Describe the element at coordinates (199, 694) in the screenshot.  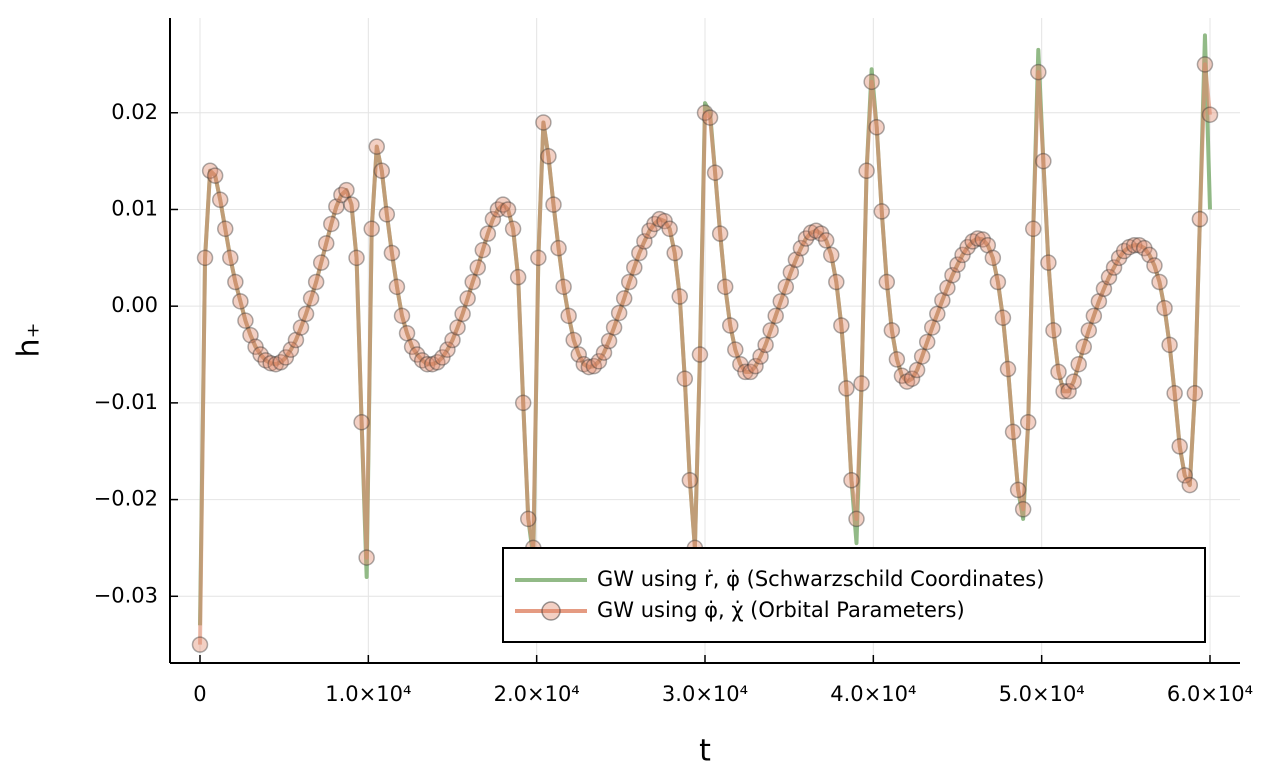
I see `x-tick-label: 0` at that location.